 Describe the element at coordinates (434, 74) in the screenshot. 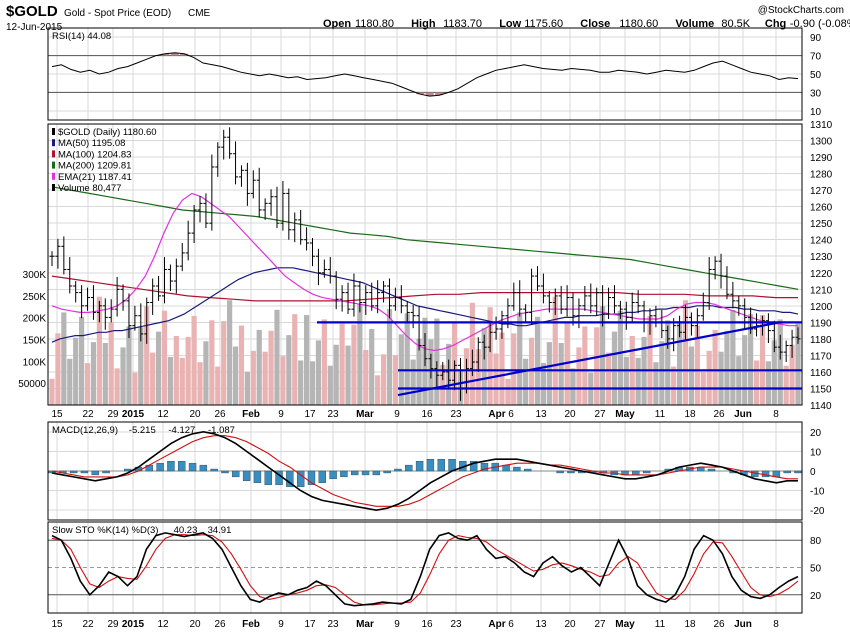

I see `rsi-panel: RSI(14) 44.08 90 70 50 30 10` at that location.